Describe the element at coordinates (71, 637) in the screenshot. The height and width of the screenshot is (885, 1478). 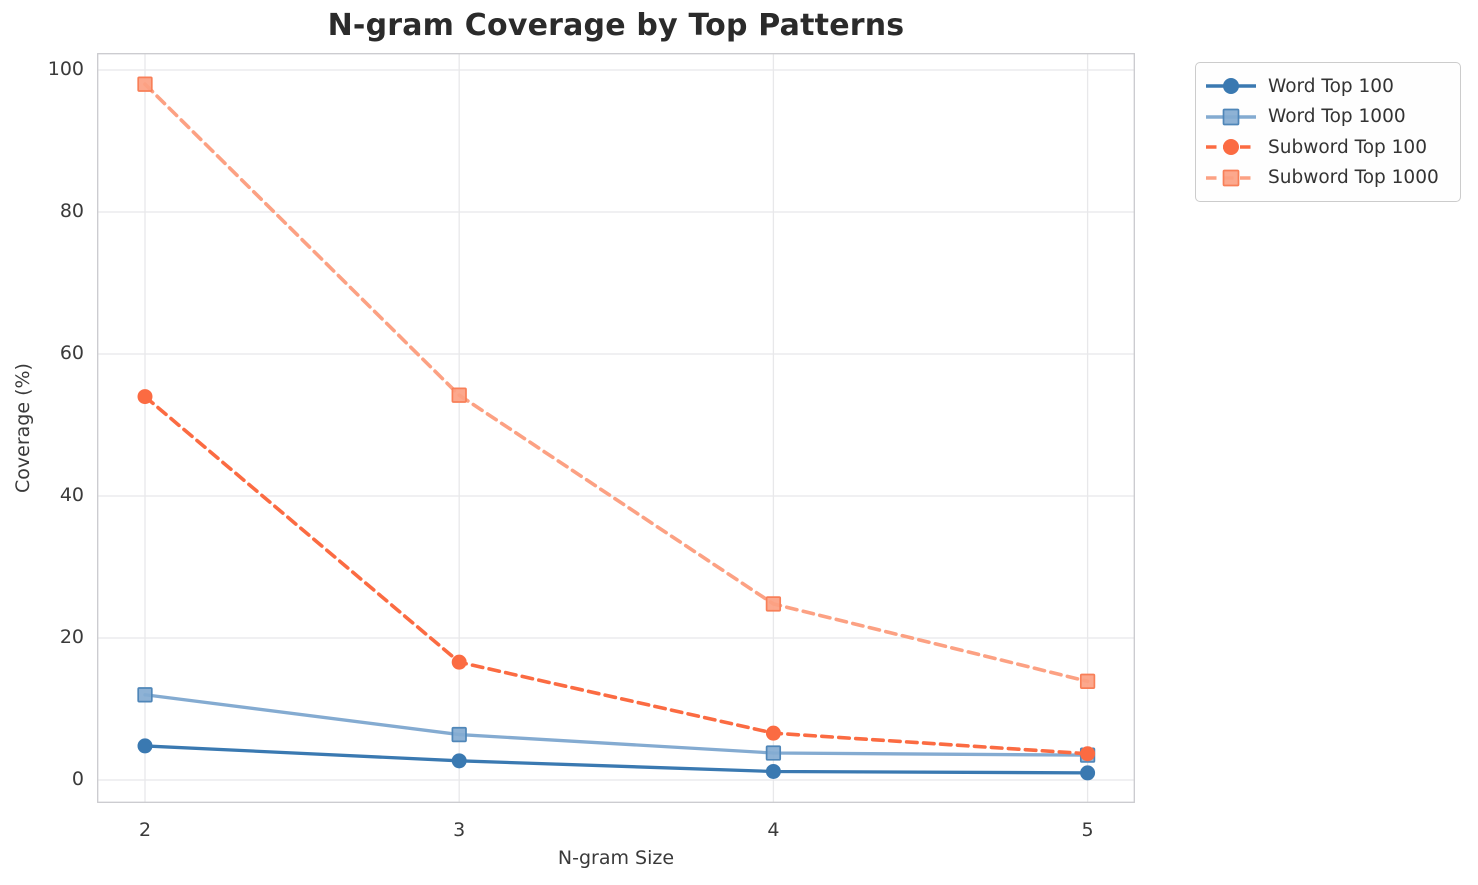
I see `y-tick-label: 20` at that location.